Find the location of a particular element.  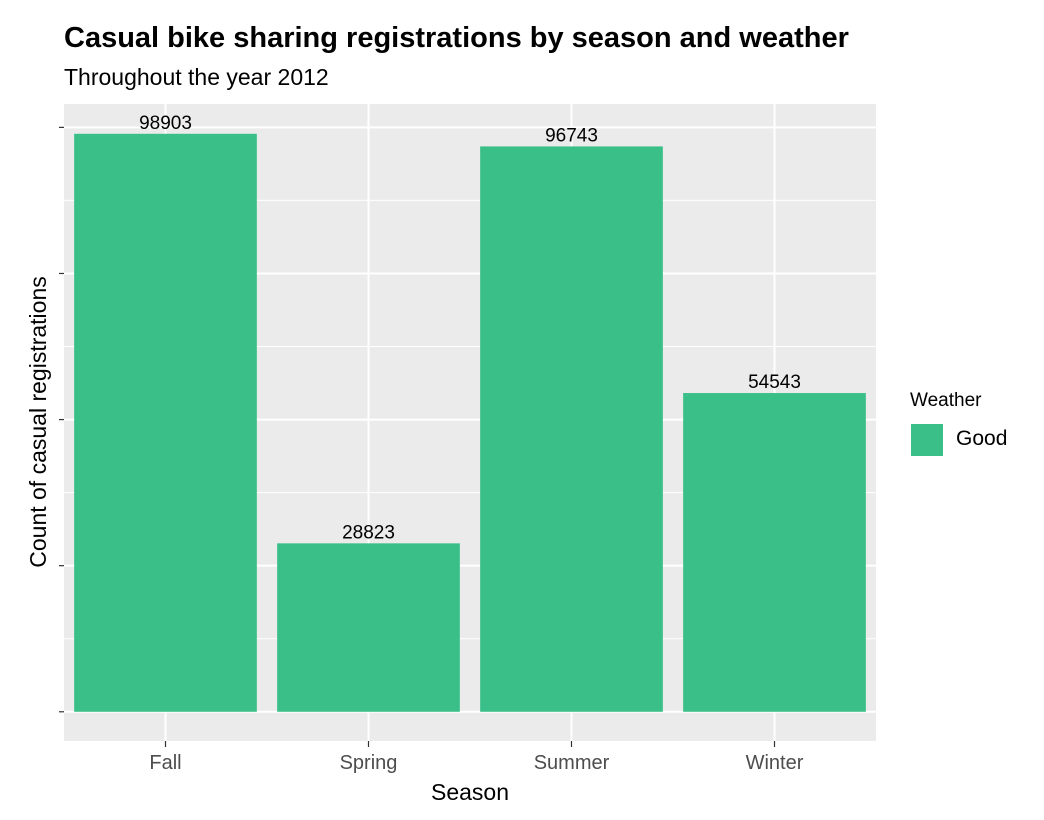

y-axis-title: Count of casual registrations is located at coordinates (38, 422).